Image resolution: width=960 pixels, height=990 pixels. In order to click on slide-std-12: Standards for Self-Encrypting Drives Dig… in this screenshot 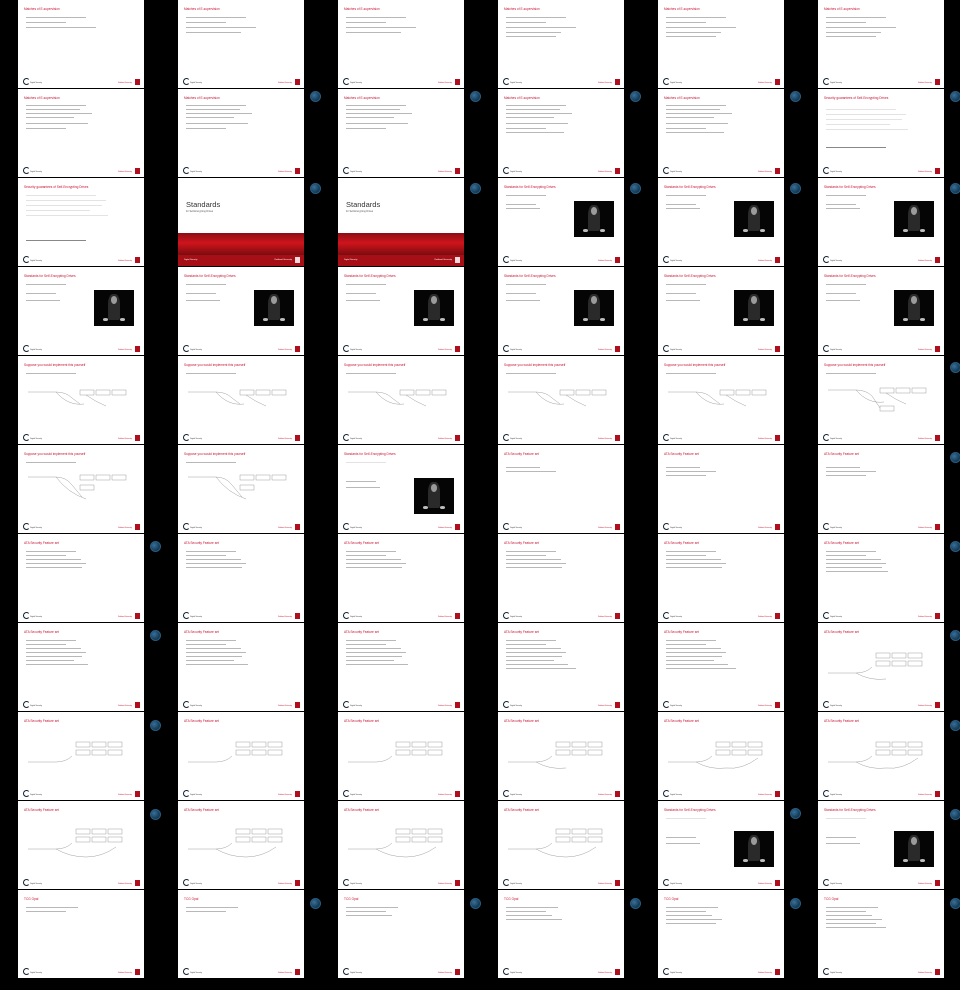, I will do `click(881, 845)`.